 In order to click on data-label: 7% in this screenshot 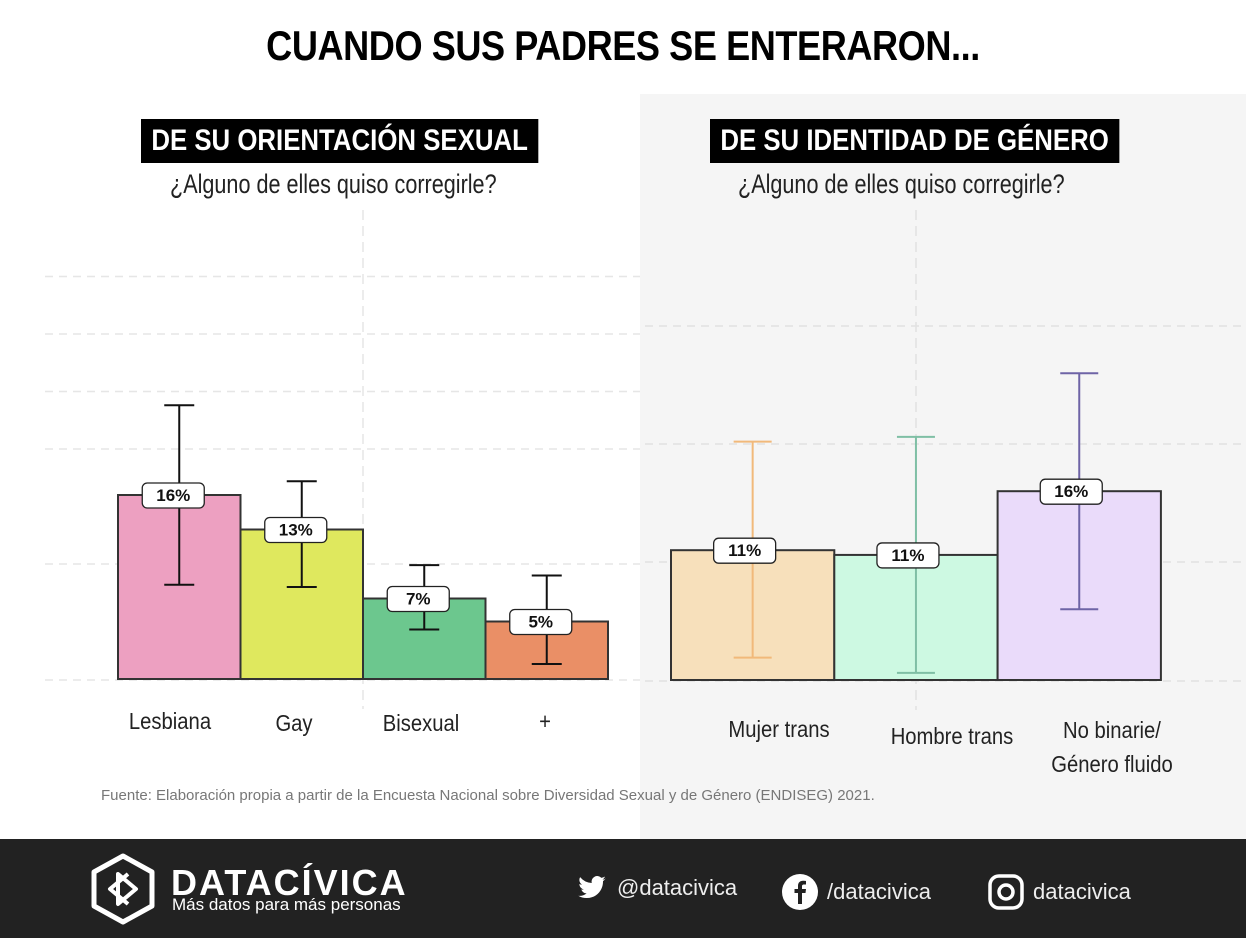, I will do `click(418, 599)`.